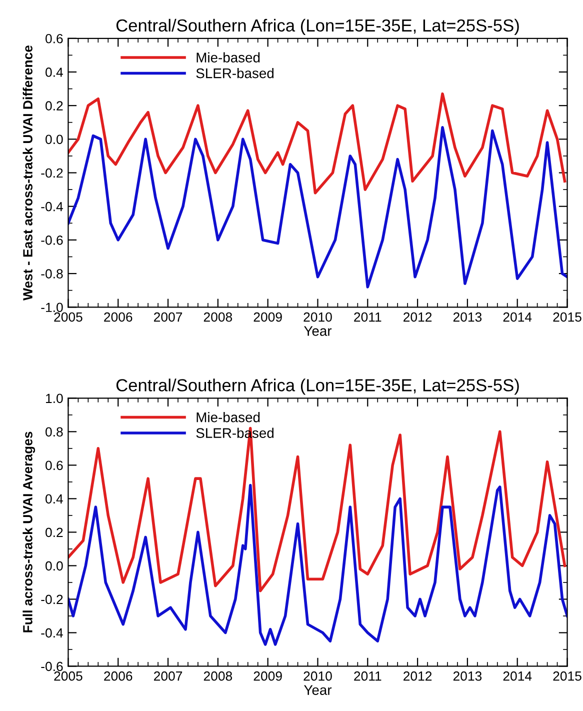 The image size is (583, 711). What do you see at coordinates (54, 399) in the screenshot?
I see `y-tick-label: 1.0` at bounding box center [54, 399].